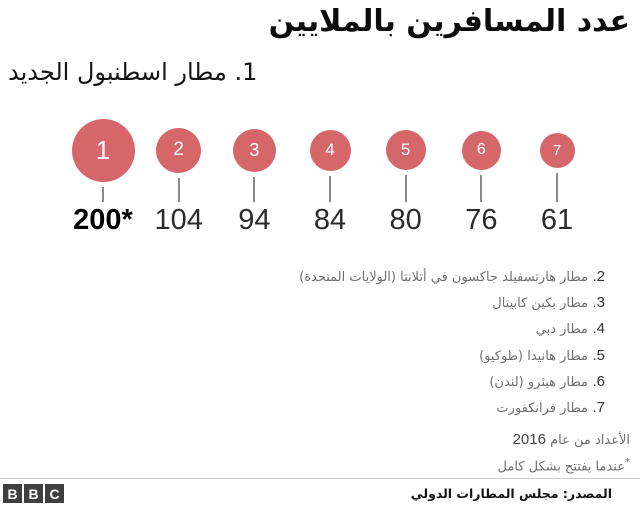 Image resolution: width=640 pixels, height=505 pixels. I want to click on bubble-rank-2: 2, so click(179, 150).